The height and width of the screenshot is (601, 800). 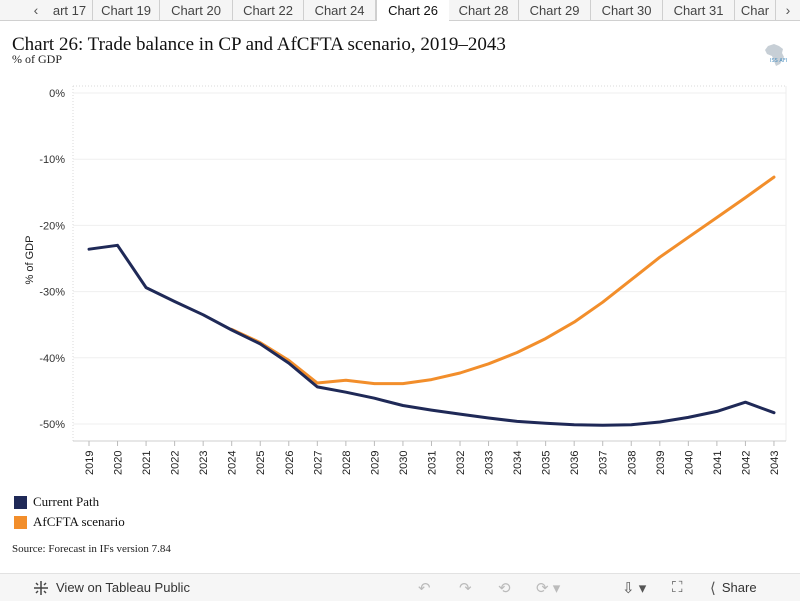 I want to click on source-note: Source: Forecast in IFs version 7.84, so click(x=91, y=549).